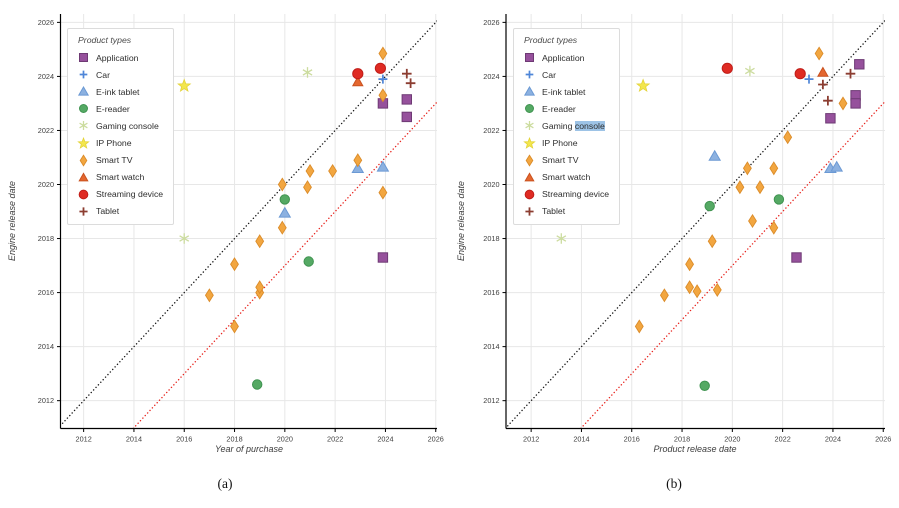 The image size is (899, 508). What do you see at coordinates (560, 160) in the screenshot?
I see `legend-label: Smart TV` at bounding box center [560, 160].